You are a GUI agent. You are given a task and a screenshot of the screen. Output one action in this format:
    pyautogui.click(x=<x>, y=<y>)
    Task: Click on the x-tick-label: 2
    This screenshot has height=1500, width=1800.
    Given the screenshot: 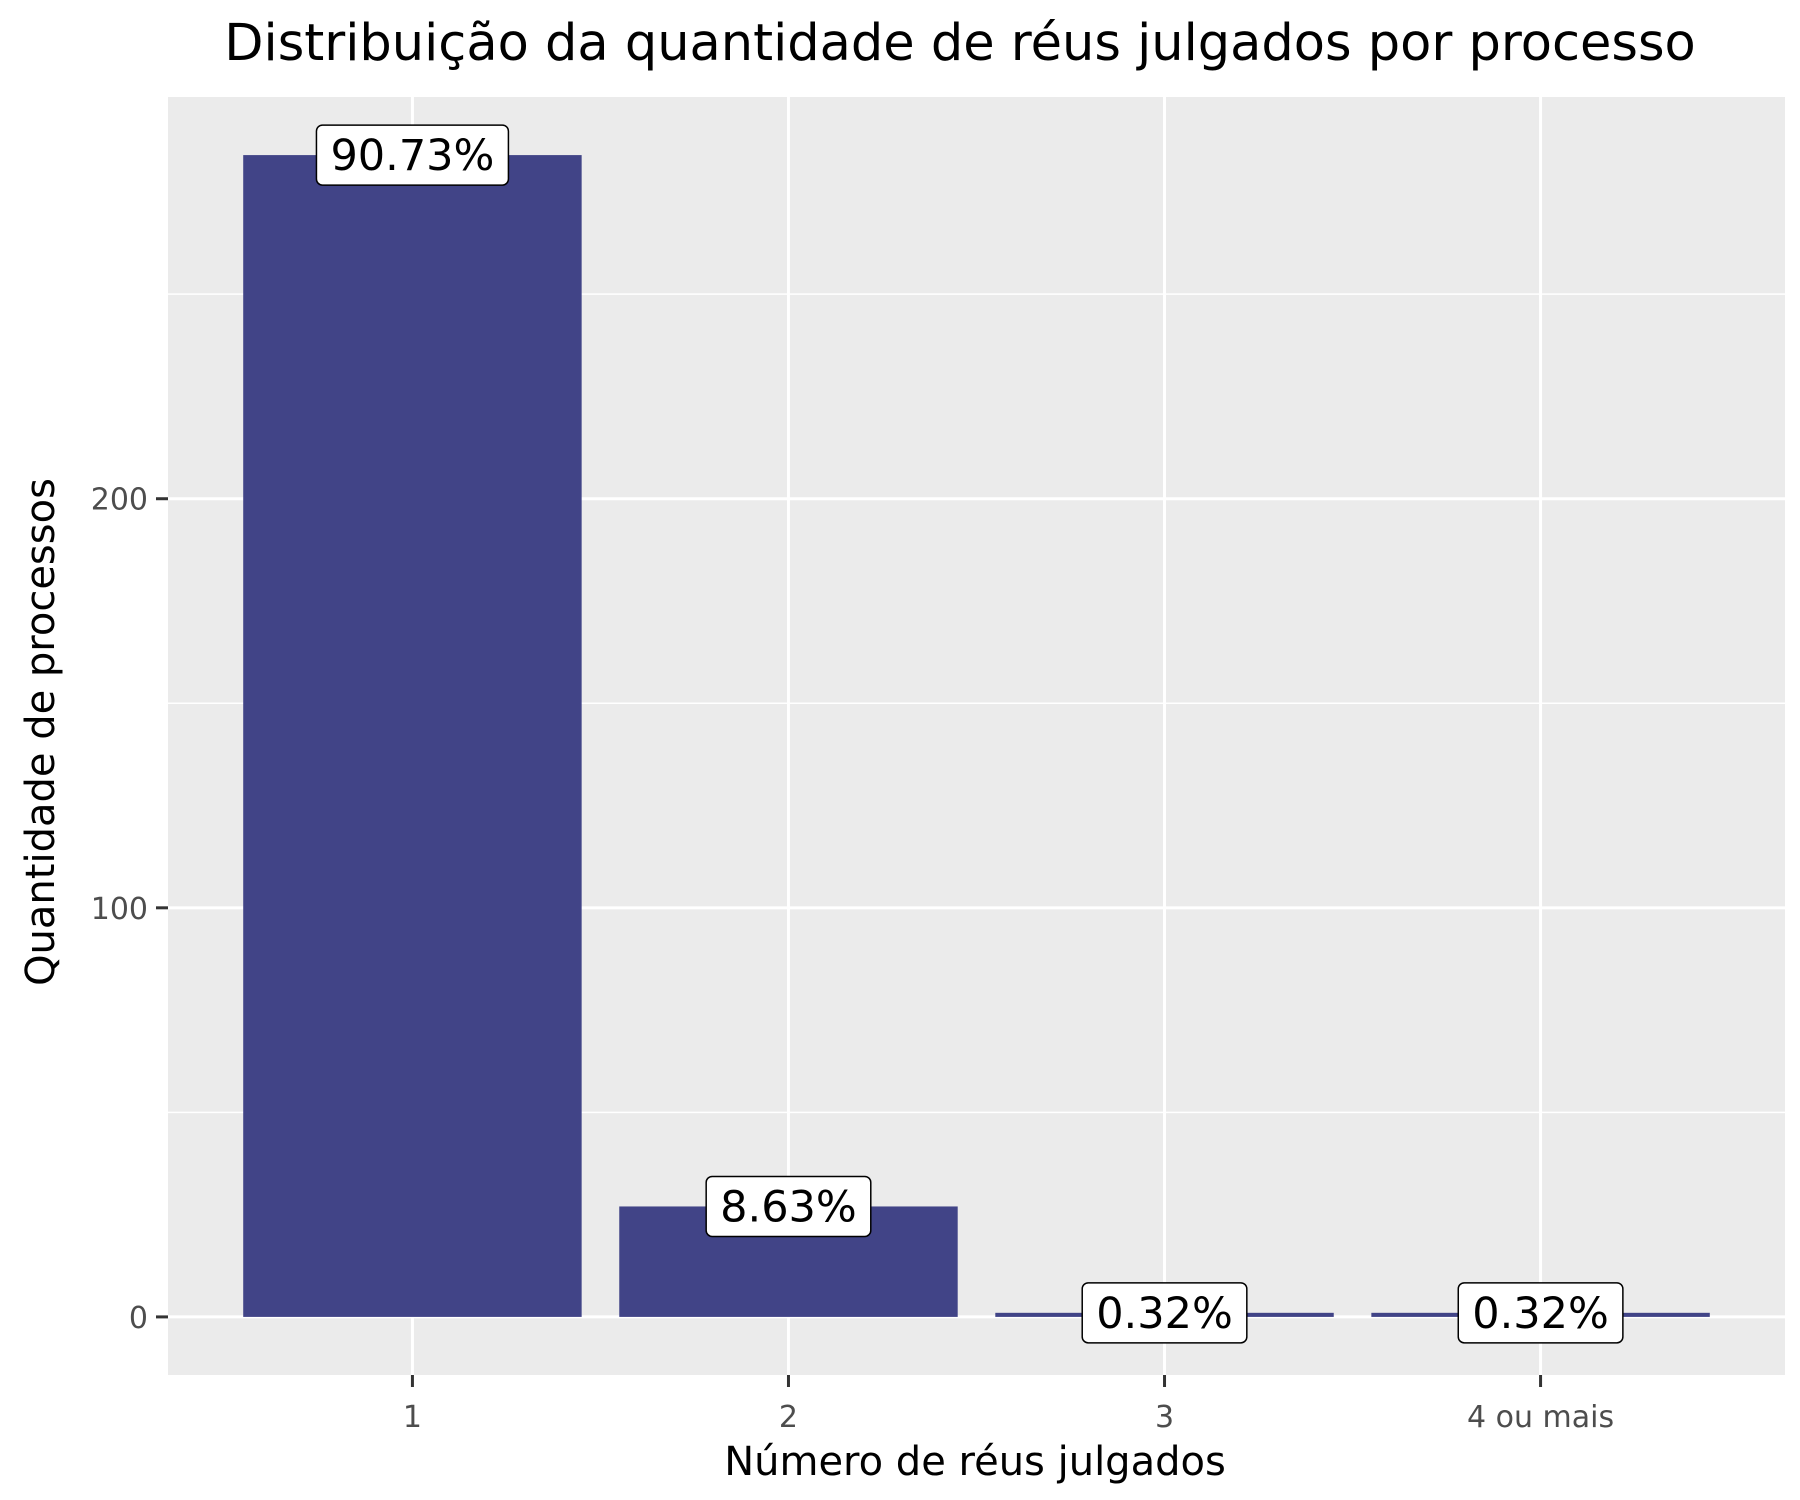 What is the action you would take?
    pyautogui.click(x=788, y=1417)
    